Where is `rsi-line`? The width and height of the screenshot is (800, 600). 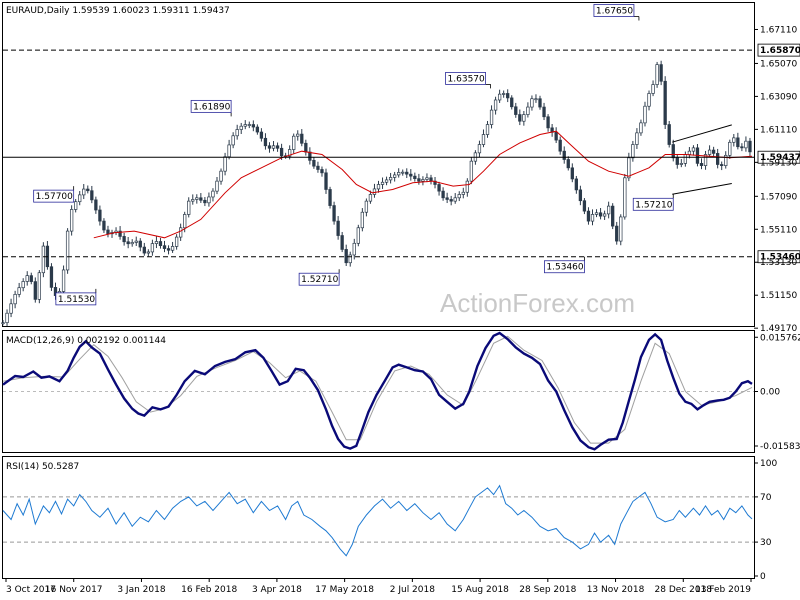 rsi-line is located at coordinates (377, 520).